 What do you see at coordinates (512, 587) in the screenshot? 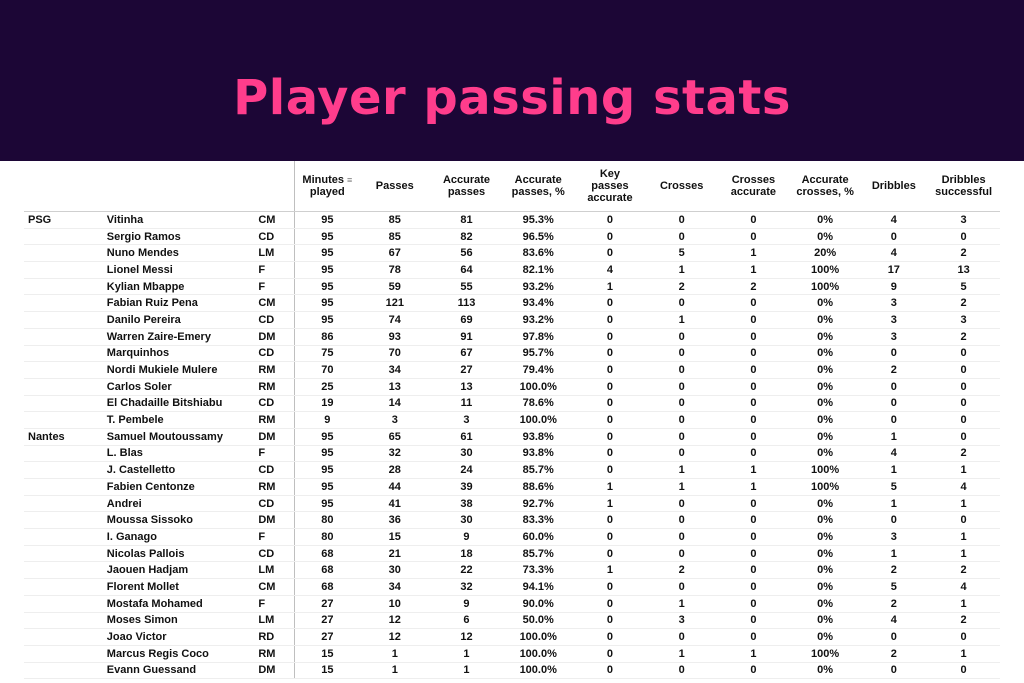
I see `table-row: Florent Mollet CM 68 34 32 94.1% 0 0 0 0% 5 4` at bounding box center [512, 587].